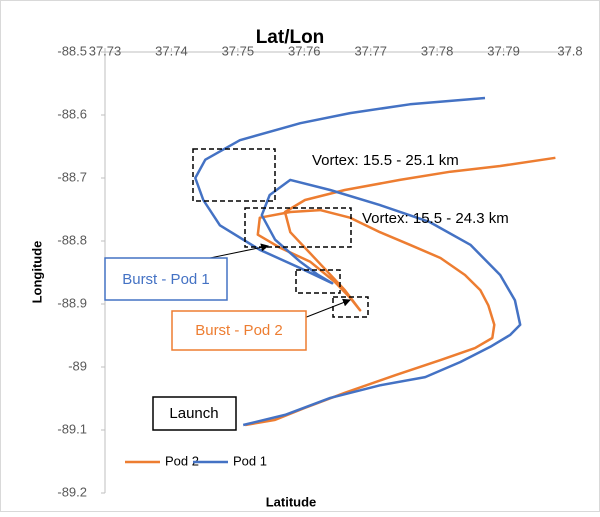  I want to click on x-axis-label: Latitude, so click(291, 501).